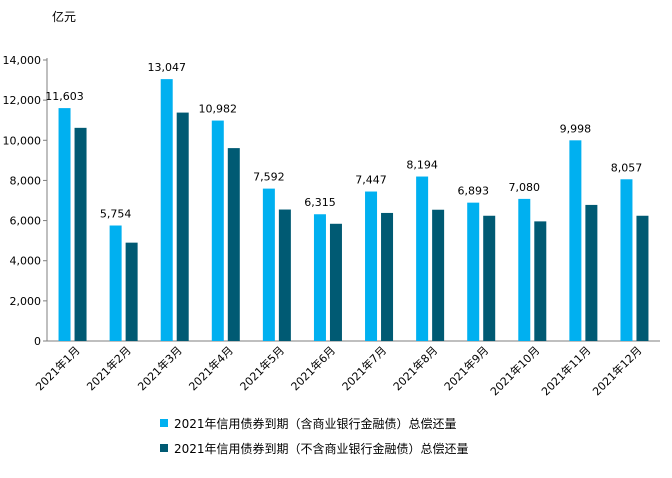 The image size is (672, 478). What do you see at coordinates (565, 370) in the screenshot?
I see `x-tick-label: 2021年11月` at bounding box center [565, 370].